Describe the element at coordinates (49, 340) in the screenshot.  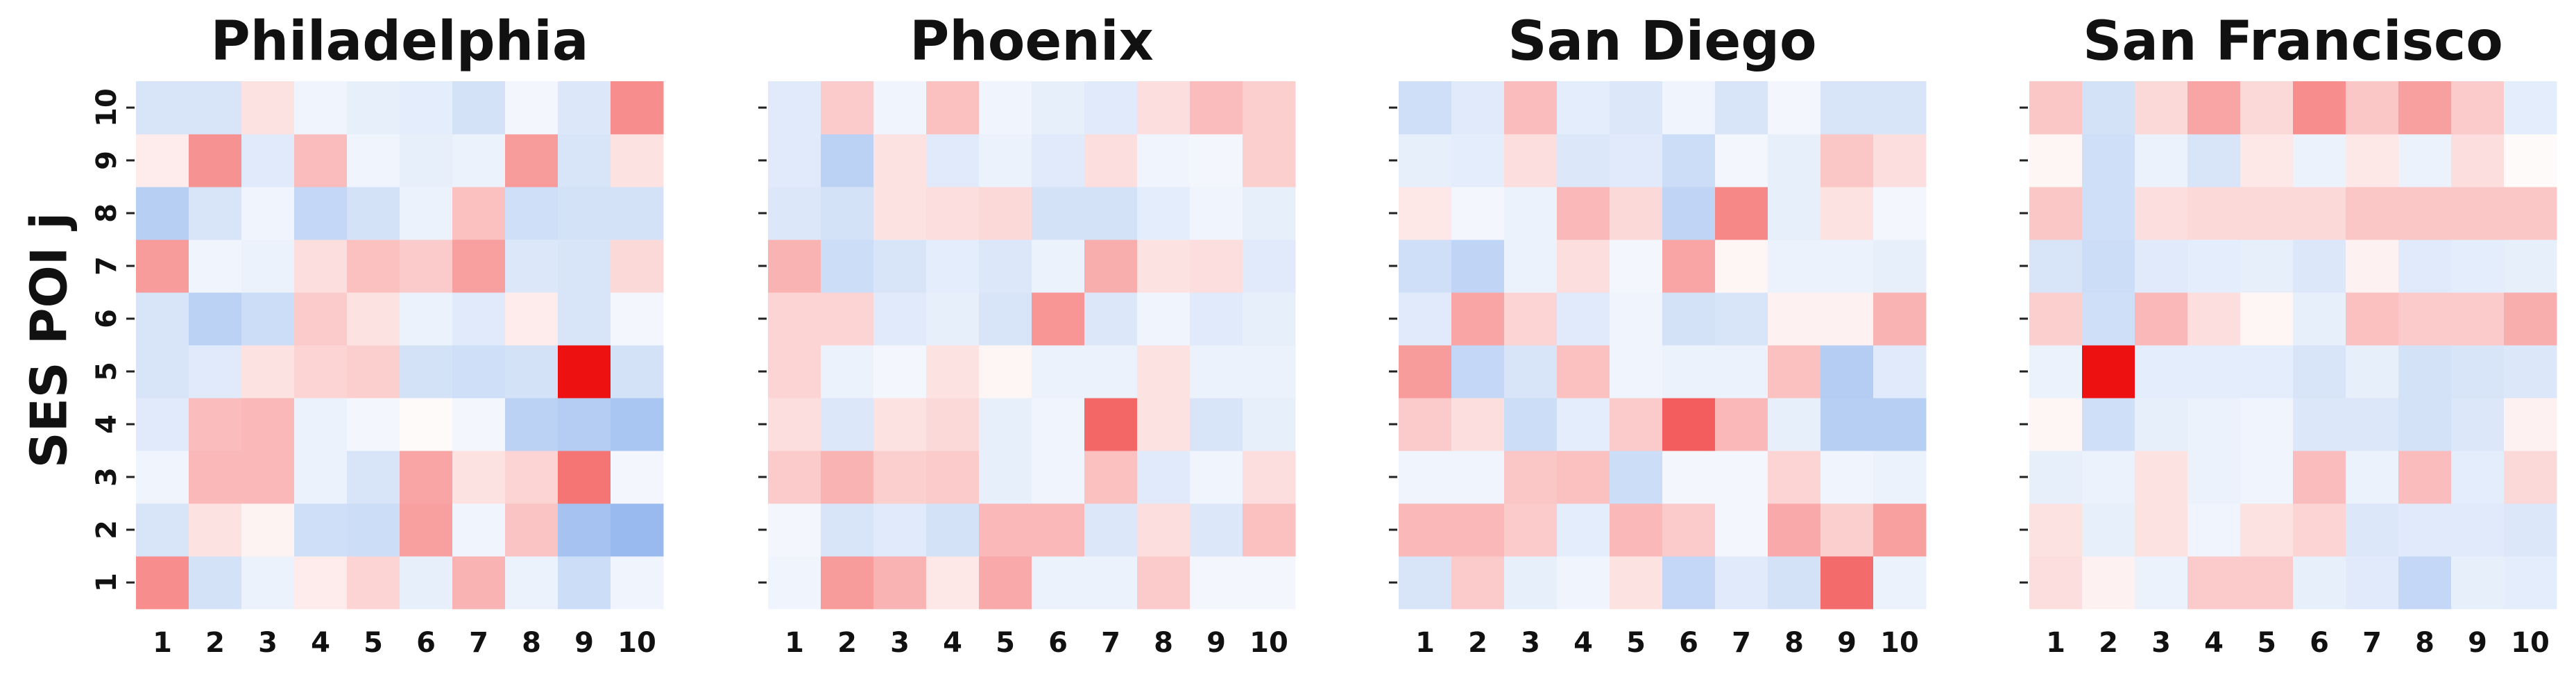
I see `y-axis-label: SES POI j` at that location.